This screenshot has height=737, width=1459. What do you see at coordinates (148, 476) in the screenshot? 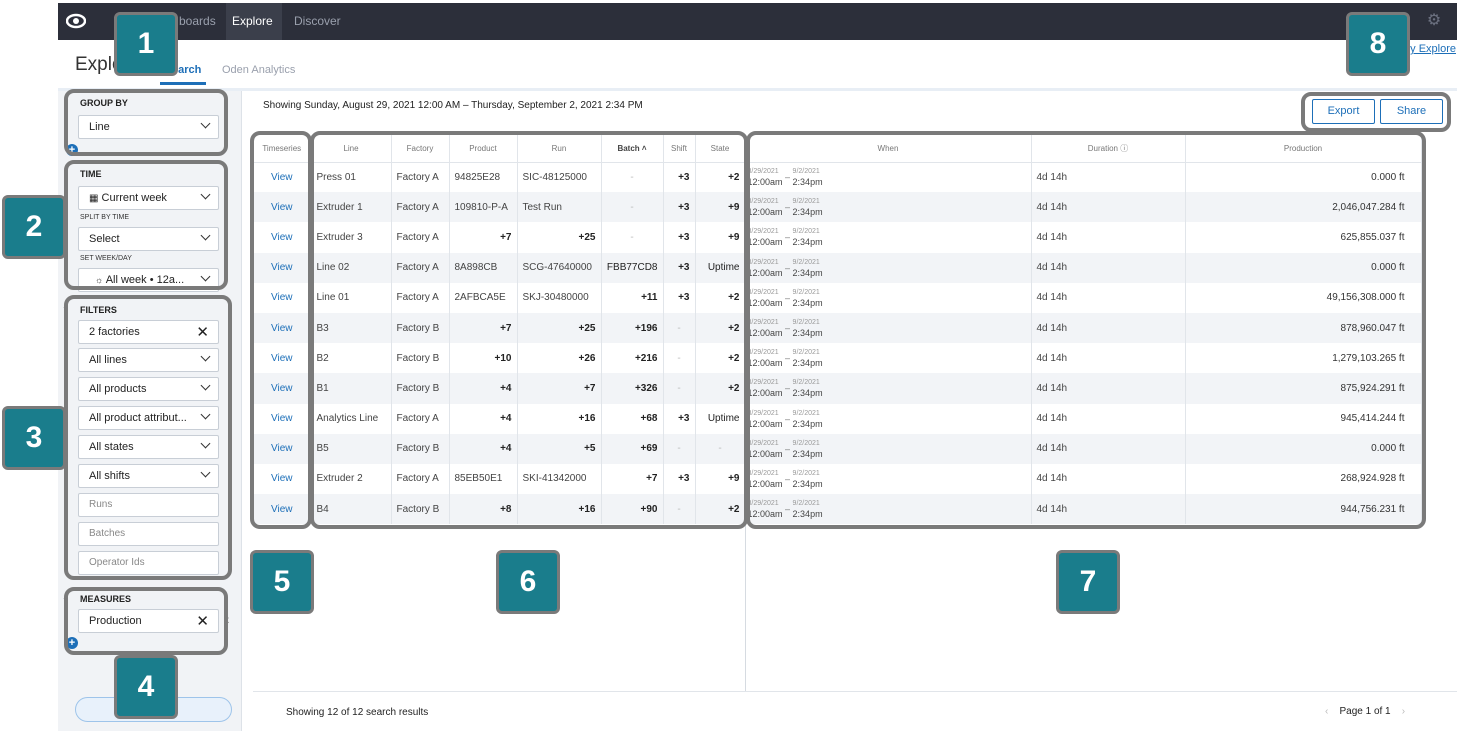
I see `shifts-filter: All shifts` at bounding box center [148, 476].